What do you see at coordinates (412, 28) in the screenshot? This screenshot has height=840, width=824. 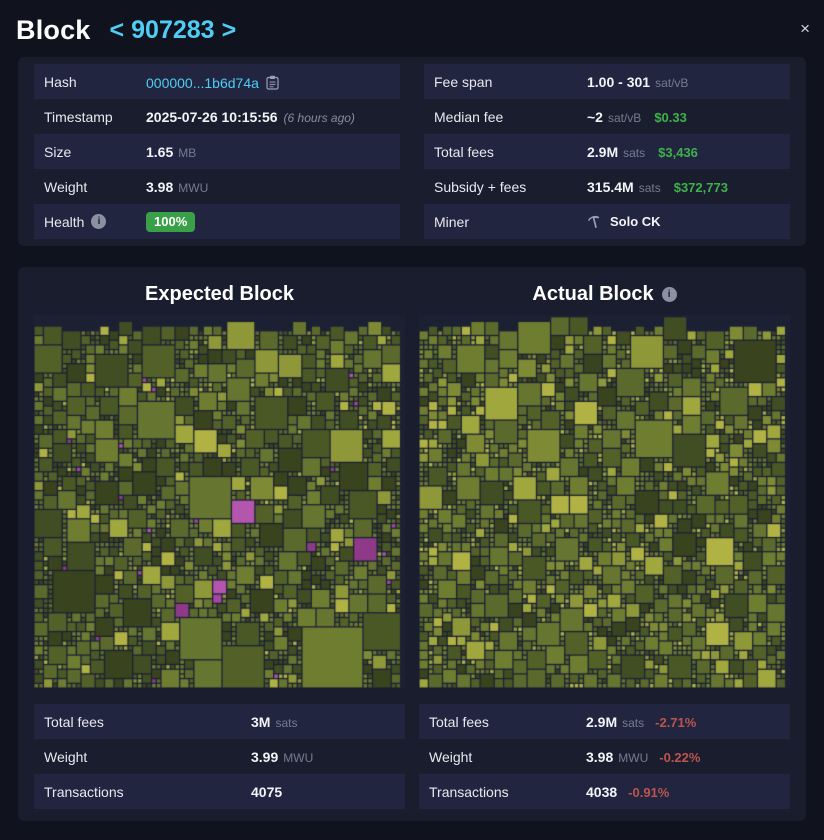 I see `page-header: Block < 907283 > ×` at bounding box center [412, 28].